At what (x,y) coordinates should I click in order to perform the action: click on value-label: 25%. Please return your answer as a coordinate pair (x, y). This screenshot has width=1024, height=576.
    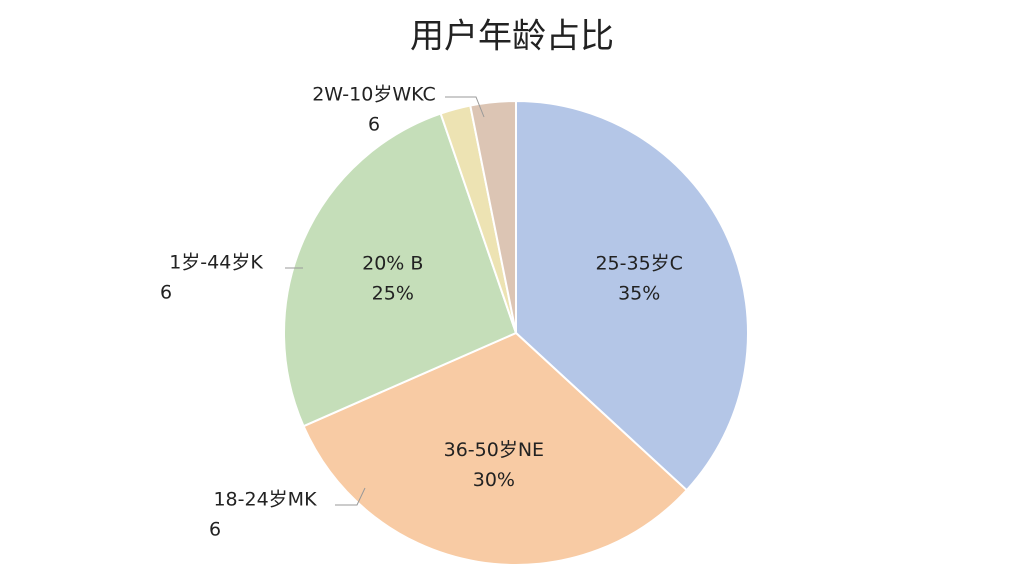
    Looking at the image, I should click on (393, 293).